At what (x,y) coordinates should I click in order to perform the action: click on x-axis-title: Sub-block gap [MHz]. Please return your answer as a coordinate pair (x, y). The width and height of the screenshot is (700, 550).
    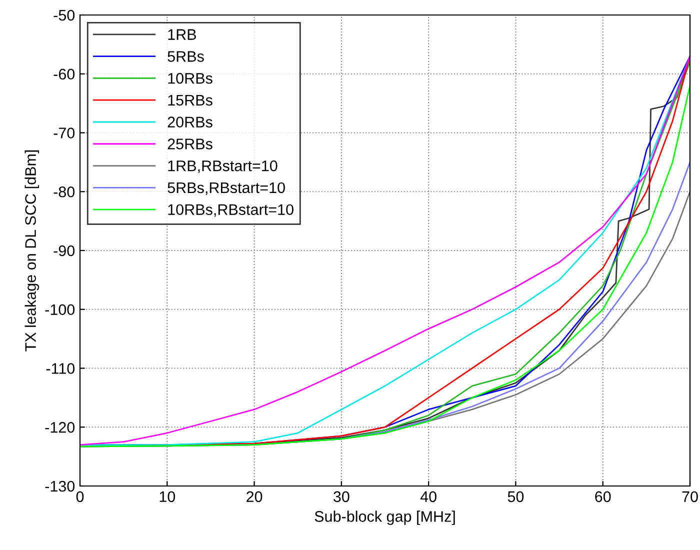
    Looking at the image, I should click on (384, 517).